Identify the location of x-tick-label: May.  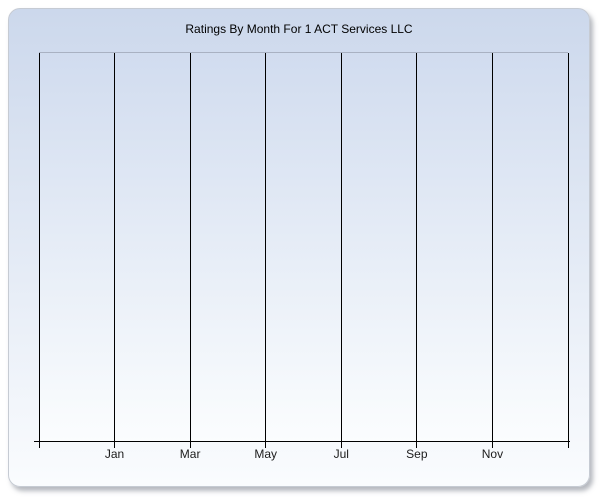
(266, 454).